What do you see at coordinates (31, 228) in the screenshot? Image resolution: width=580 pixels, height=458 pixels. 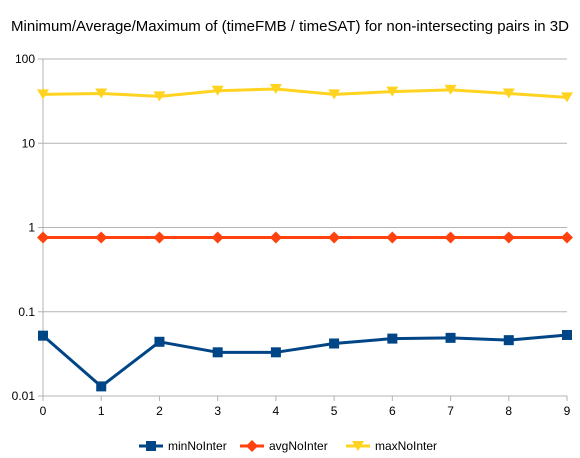 I see `y-tick-label: 1` at bounding box center [31, 228].